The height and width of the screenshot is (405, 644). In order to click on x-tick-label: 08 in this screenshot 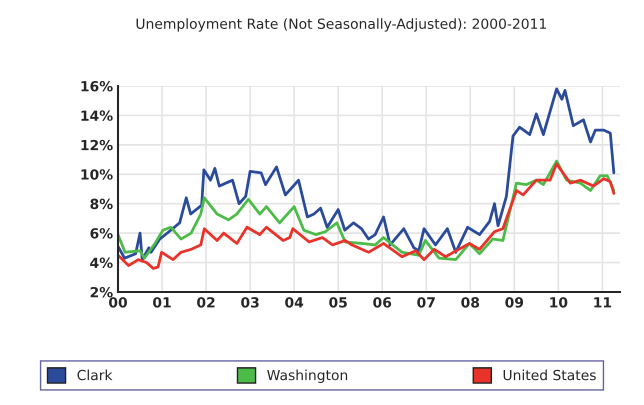, I will do `click(470, 302)`.